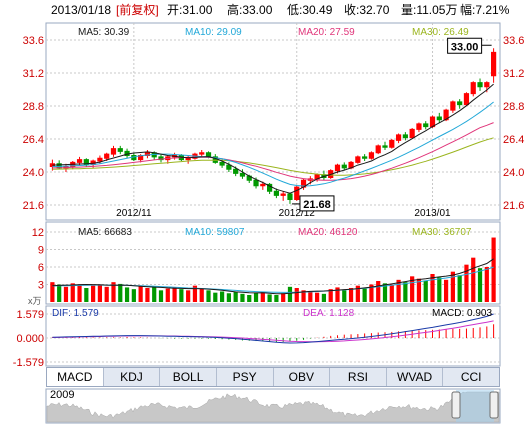 This screenshot has height=427, width=525. I want to click on high-annotation-label: 33.00, so click(465, 47).